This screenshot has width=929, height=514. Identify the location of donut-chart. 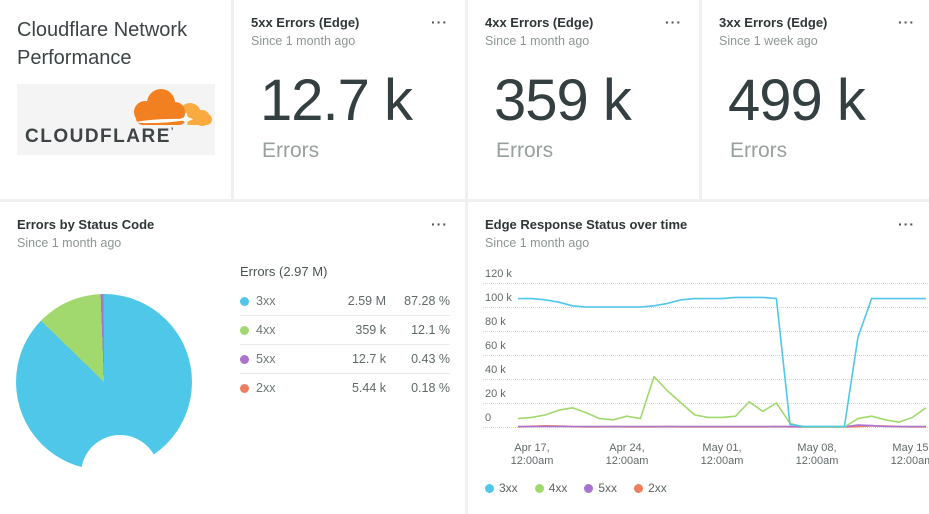
(104, 403).